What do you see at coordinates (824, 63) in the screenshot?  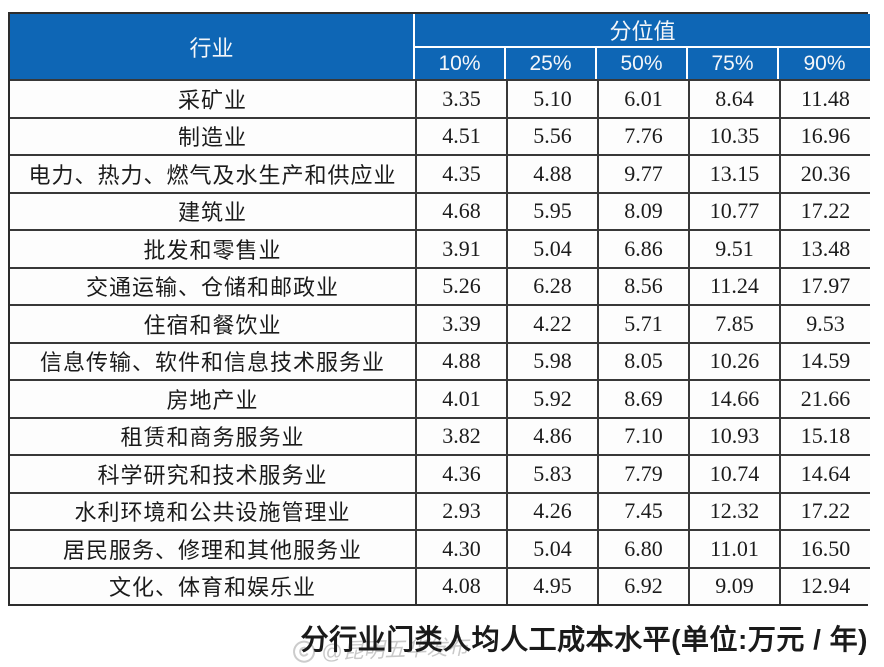 I see `percentile-column-header: 90%` at bounding box center [824, 63].